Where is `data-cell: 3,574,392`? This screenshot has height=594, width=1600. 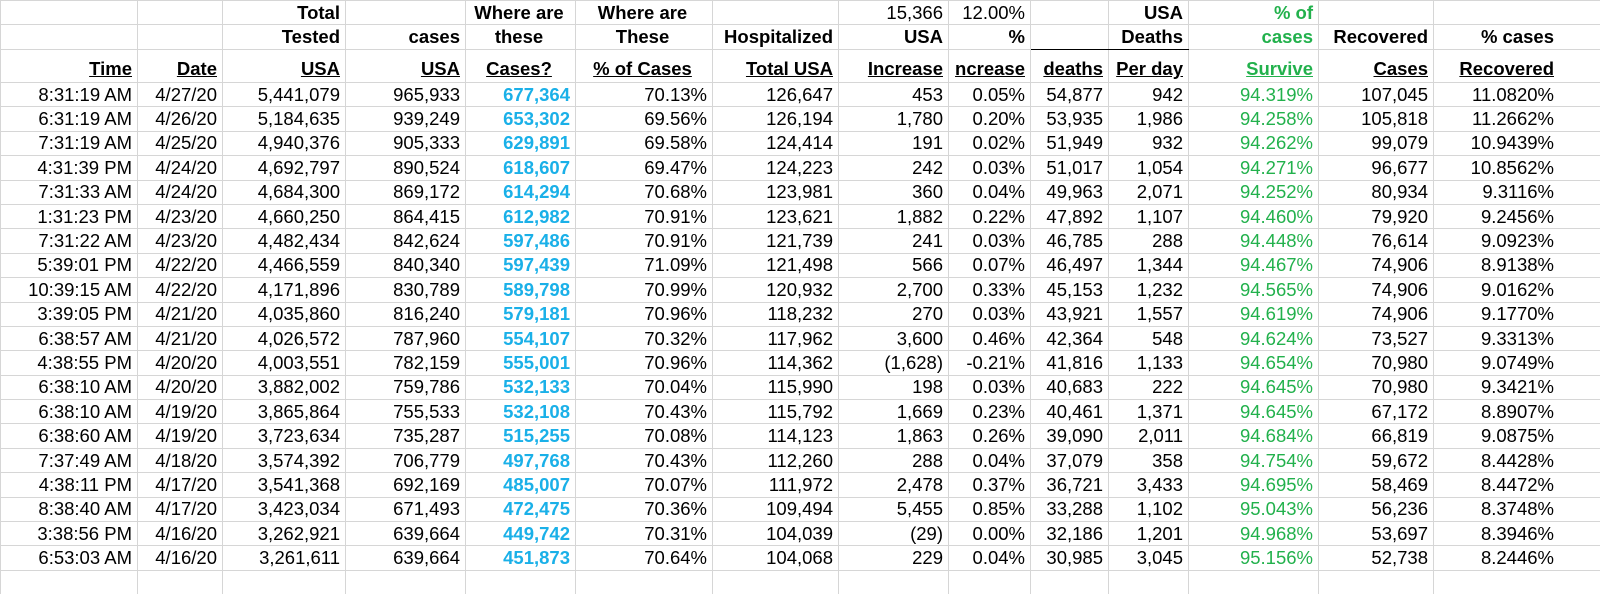
data-cell: 3,574,392 is located at coordinates (284, 460).